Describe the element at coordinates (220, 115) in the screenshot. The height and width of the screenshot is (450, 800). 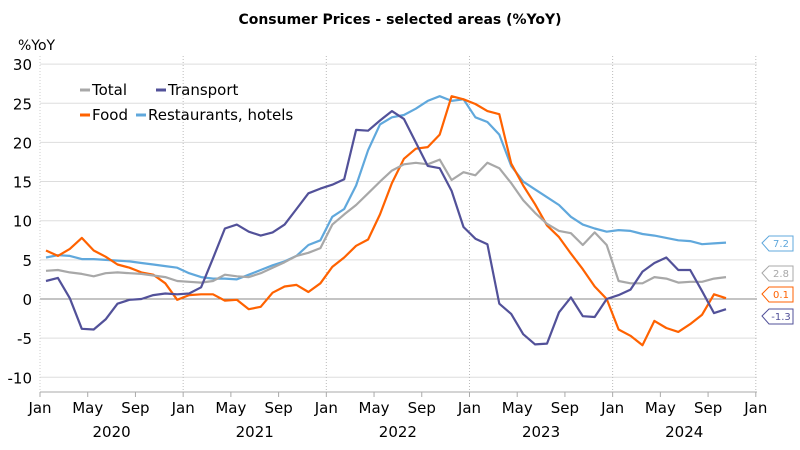
I see `legend-label: Restaurants, hotels` at that location.